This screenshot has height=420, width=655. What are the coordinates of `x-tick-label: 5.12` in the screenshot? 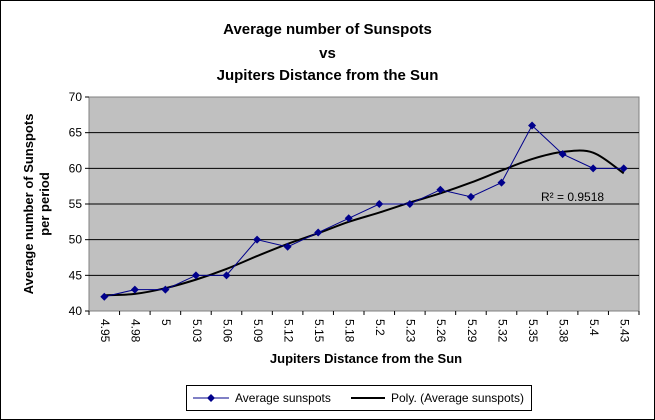 It's located at (288, 331).